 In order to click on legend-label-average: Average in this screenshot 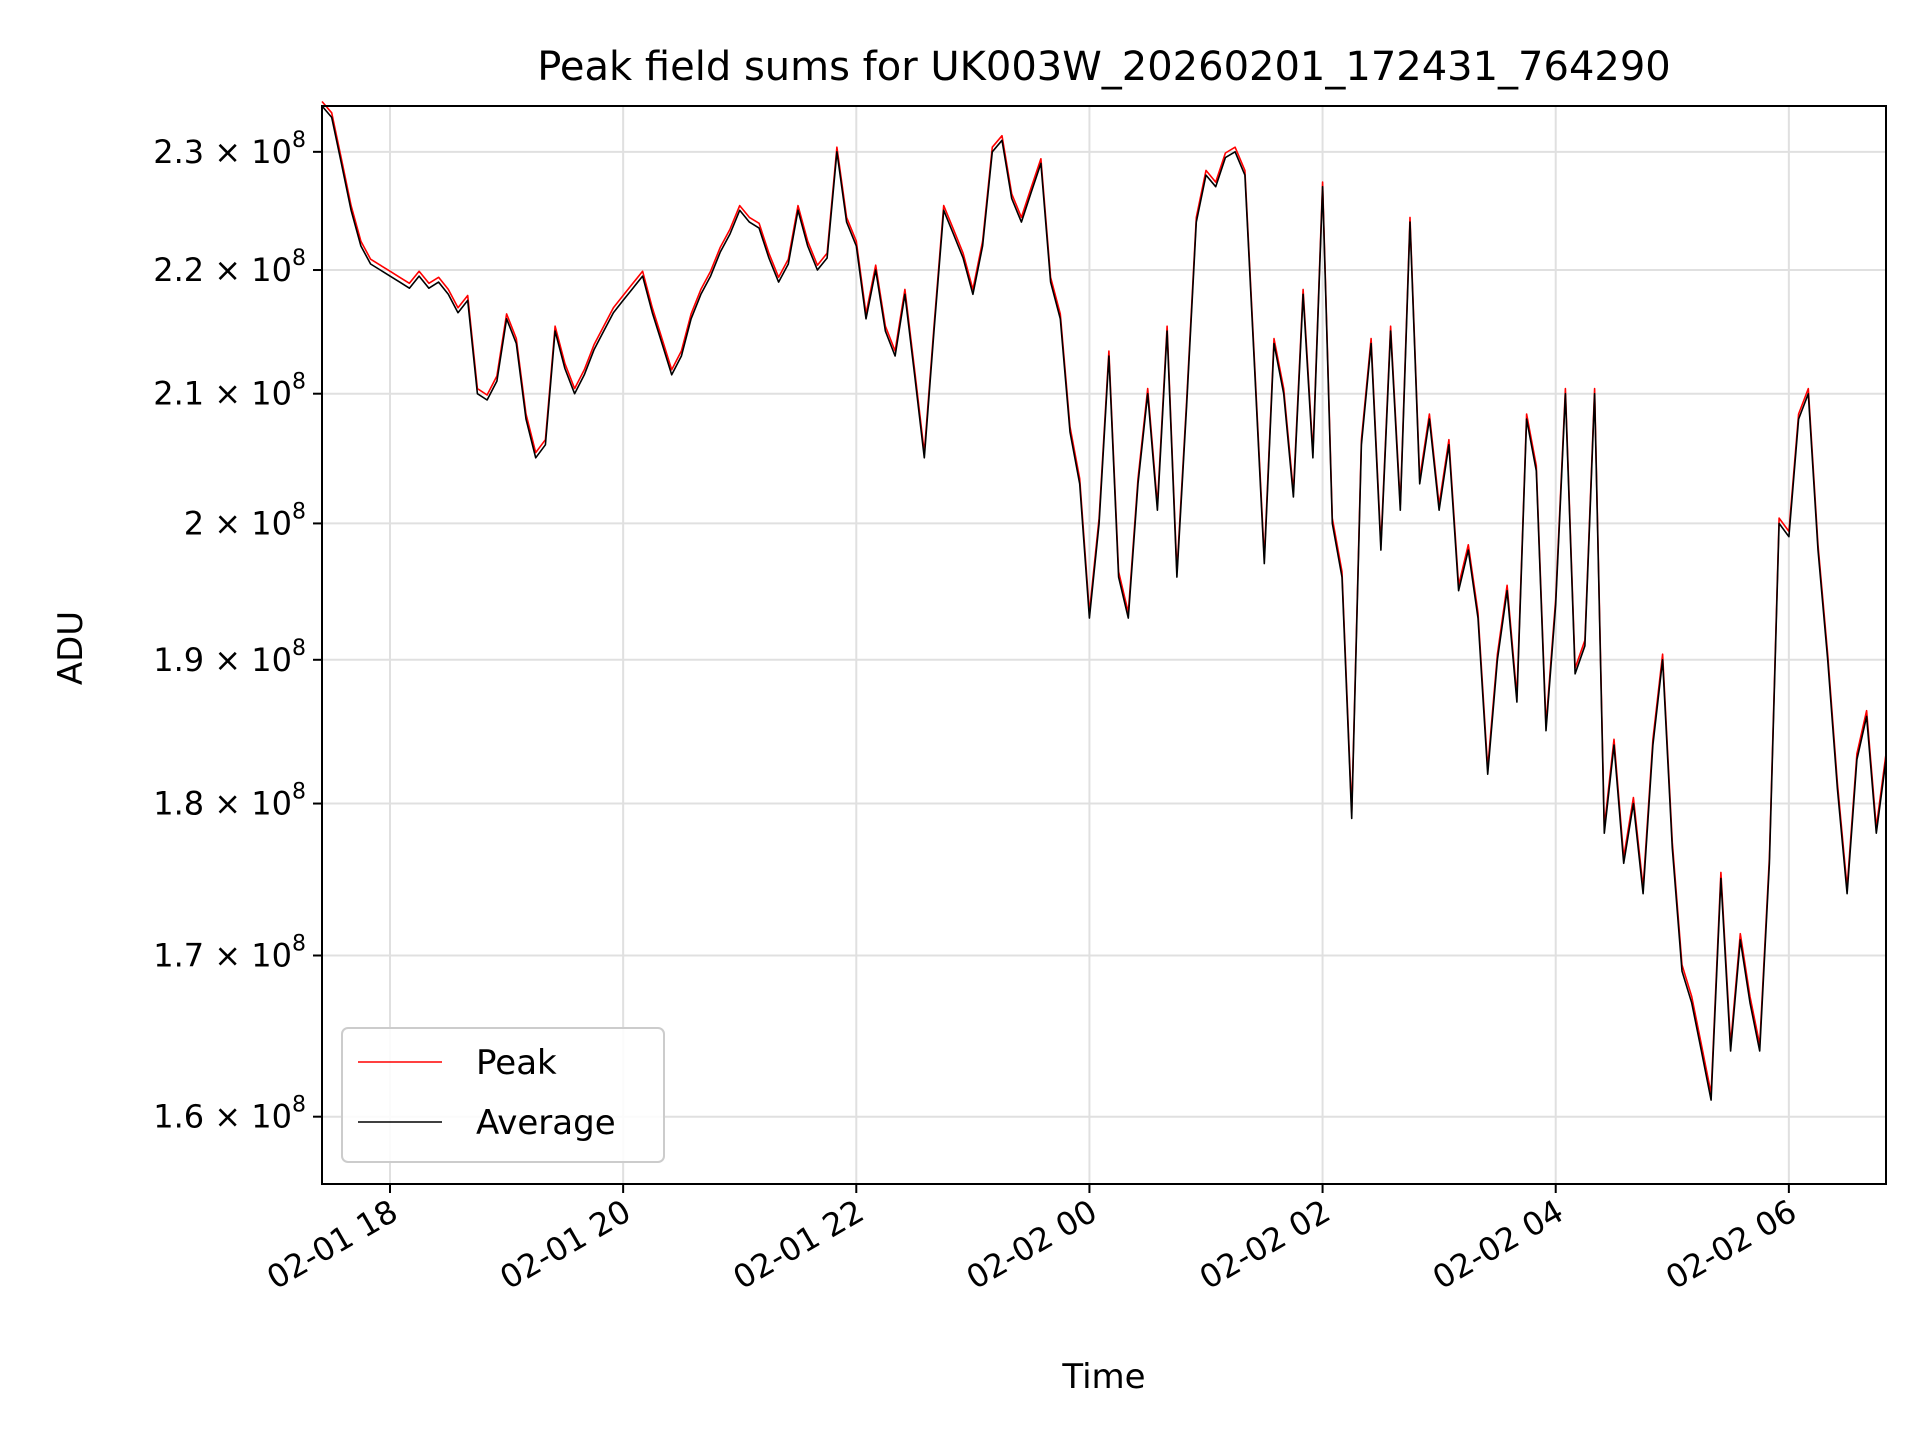, I will do `click(546, 1123)`.